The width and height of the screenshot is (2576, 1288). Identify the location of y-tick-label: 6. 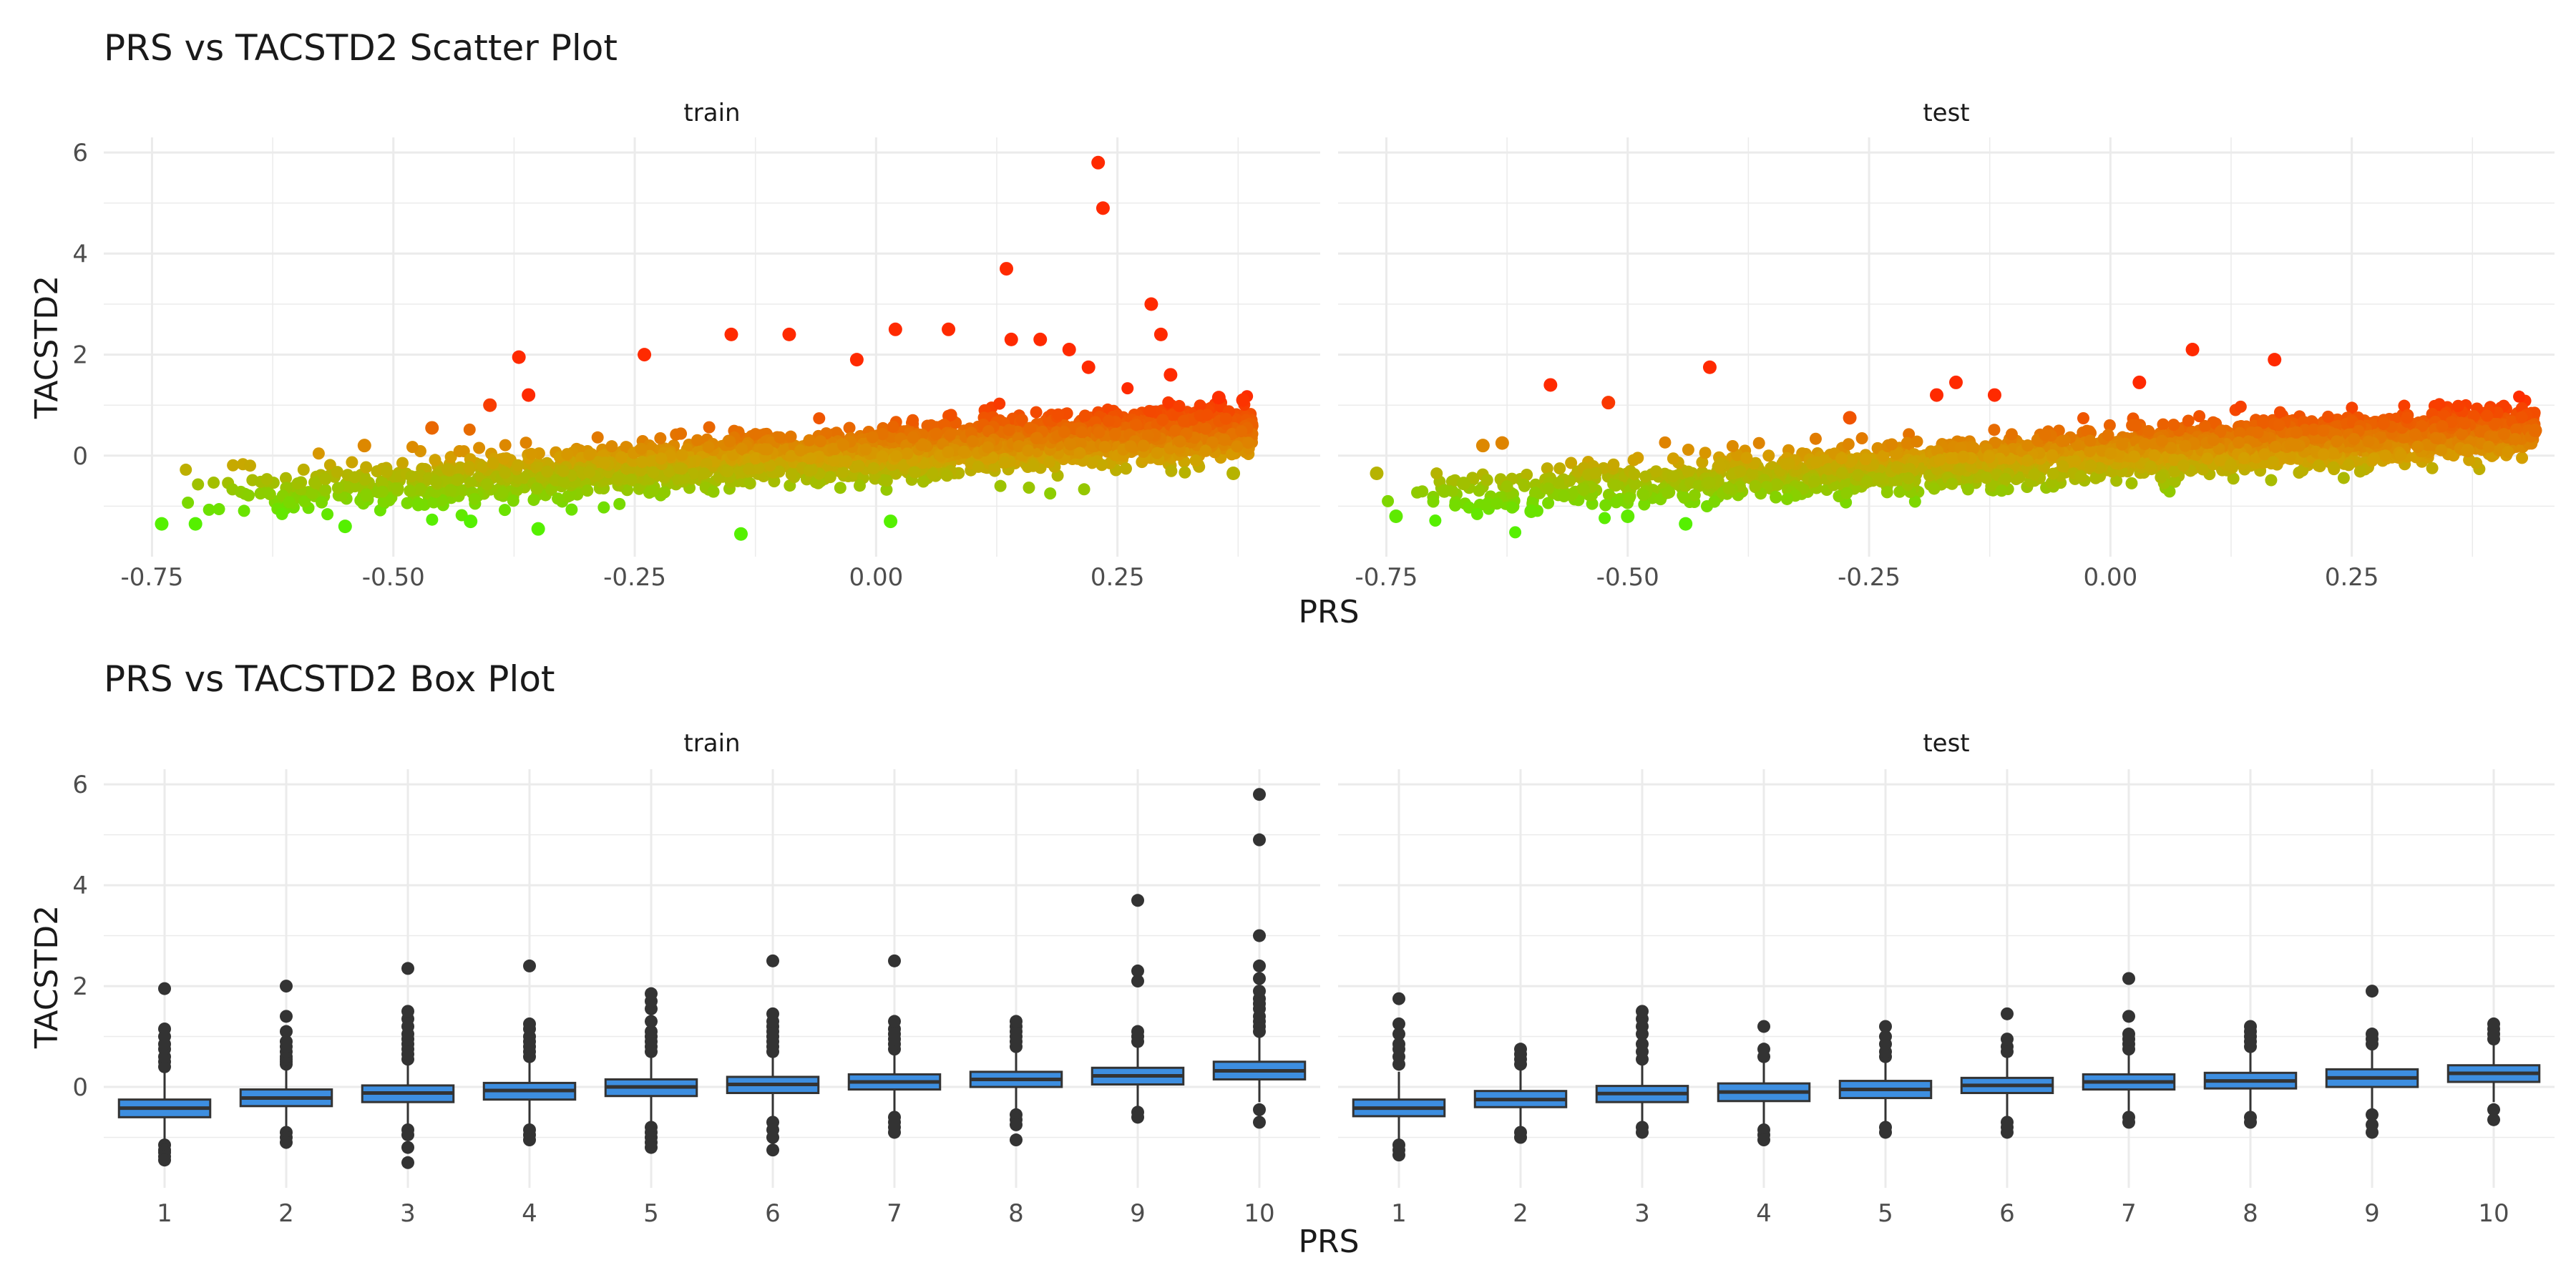
(80, 153).